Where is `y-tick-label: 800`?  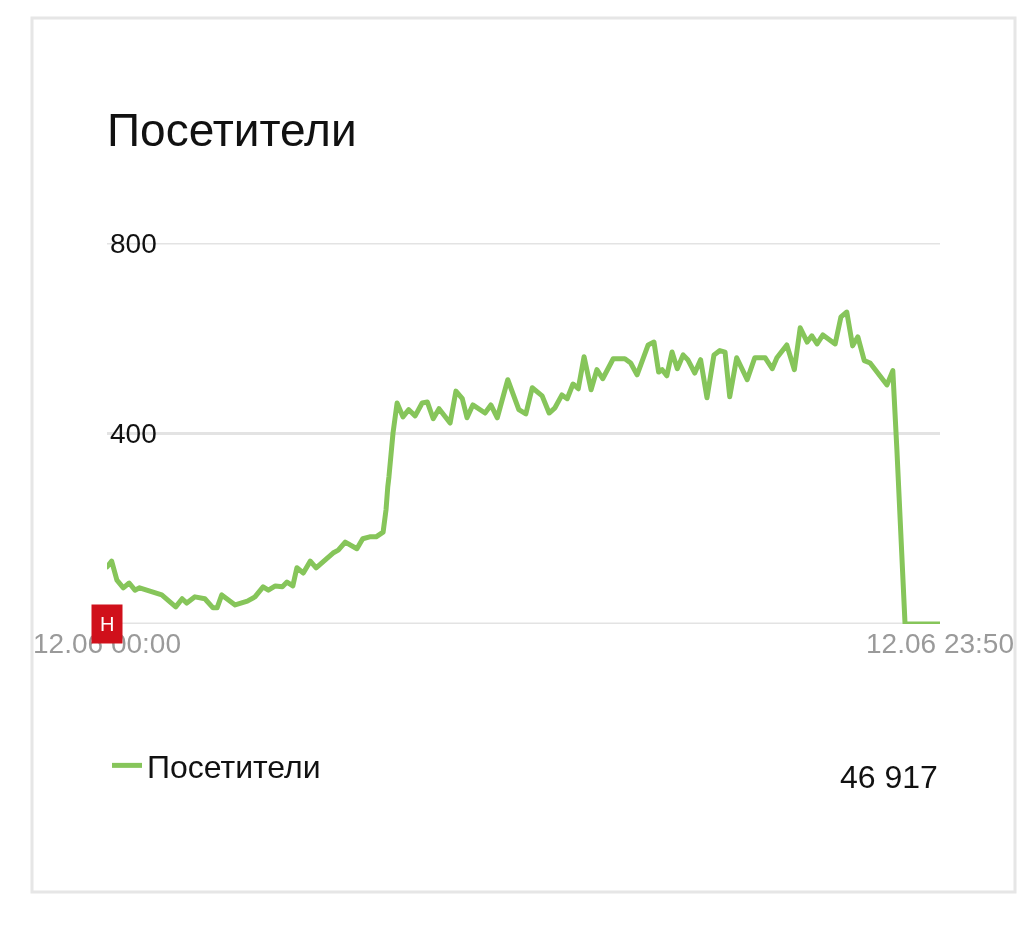 y-tick-label: 800 is located at coordinates (133, 243).